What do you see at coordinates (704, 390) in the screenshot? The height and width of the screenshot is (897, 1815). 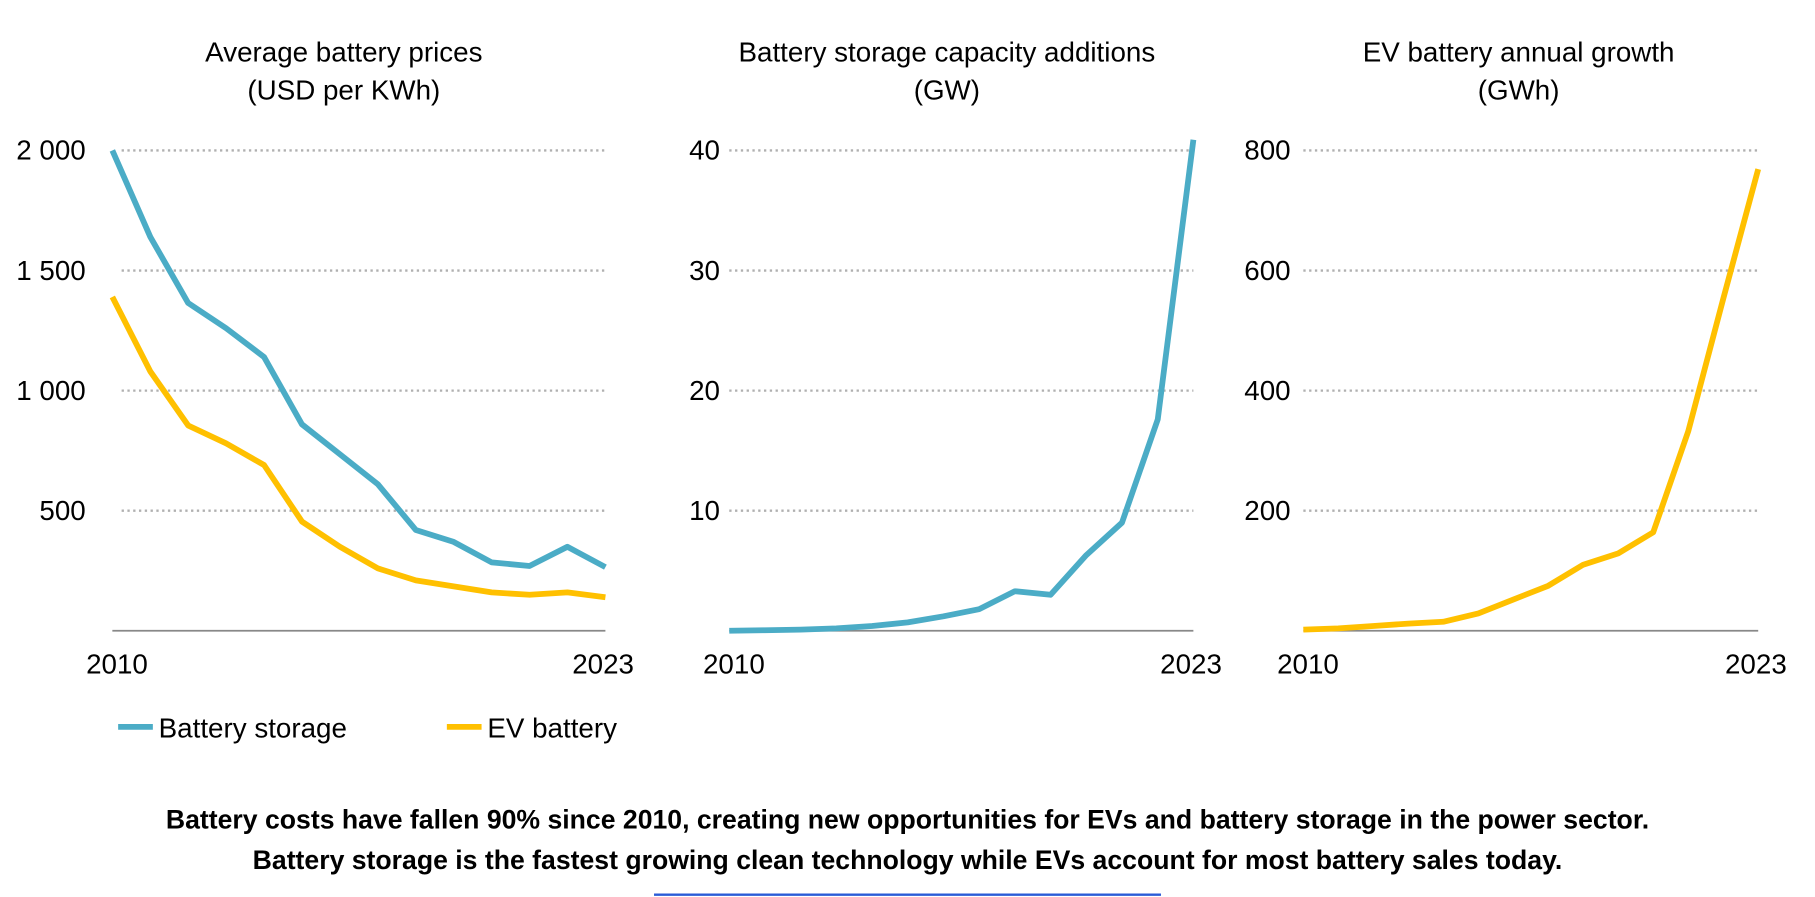 I see `y-tick-label: 20` at bounding box center [704, 390].